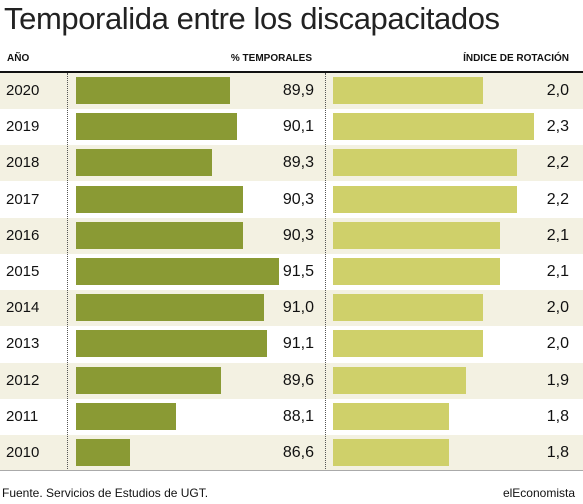  I want to click on source-note: Fuente. Servicios de Estudios de UGT., so click(105, 493).